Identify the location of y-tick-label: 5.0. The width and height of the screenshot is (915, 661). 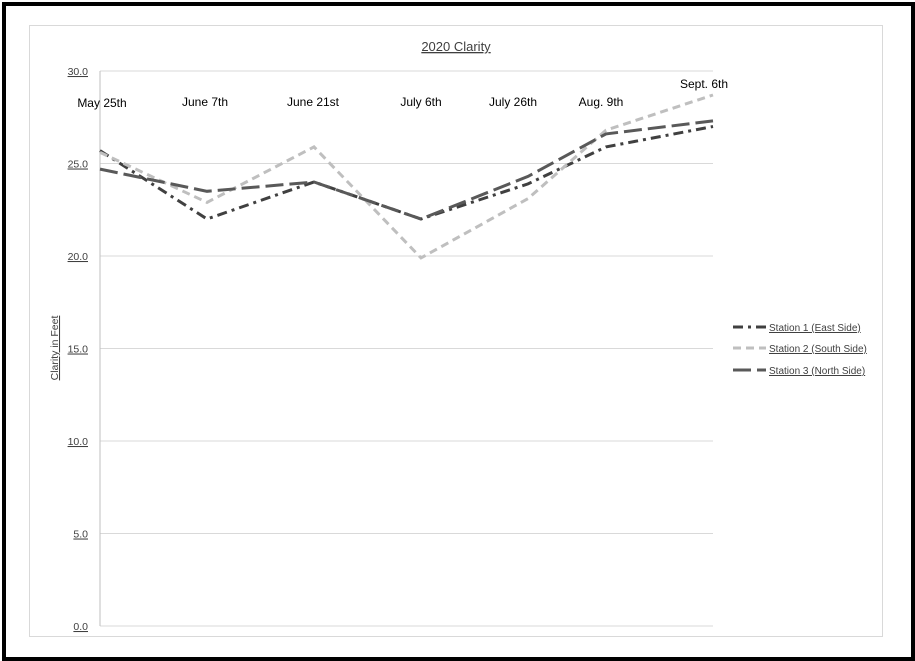
(80, 535).